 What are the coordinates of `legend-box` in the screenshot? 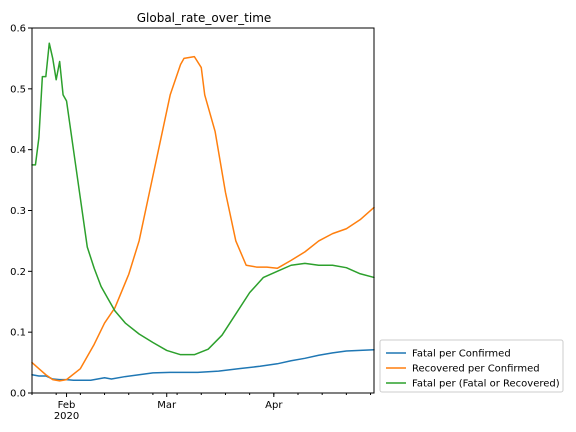 It's located at (471, 366).